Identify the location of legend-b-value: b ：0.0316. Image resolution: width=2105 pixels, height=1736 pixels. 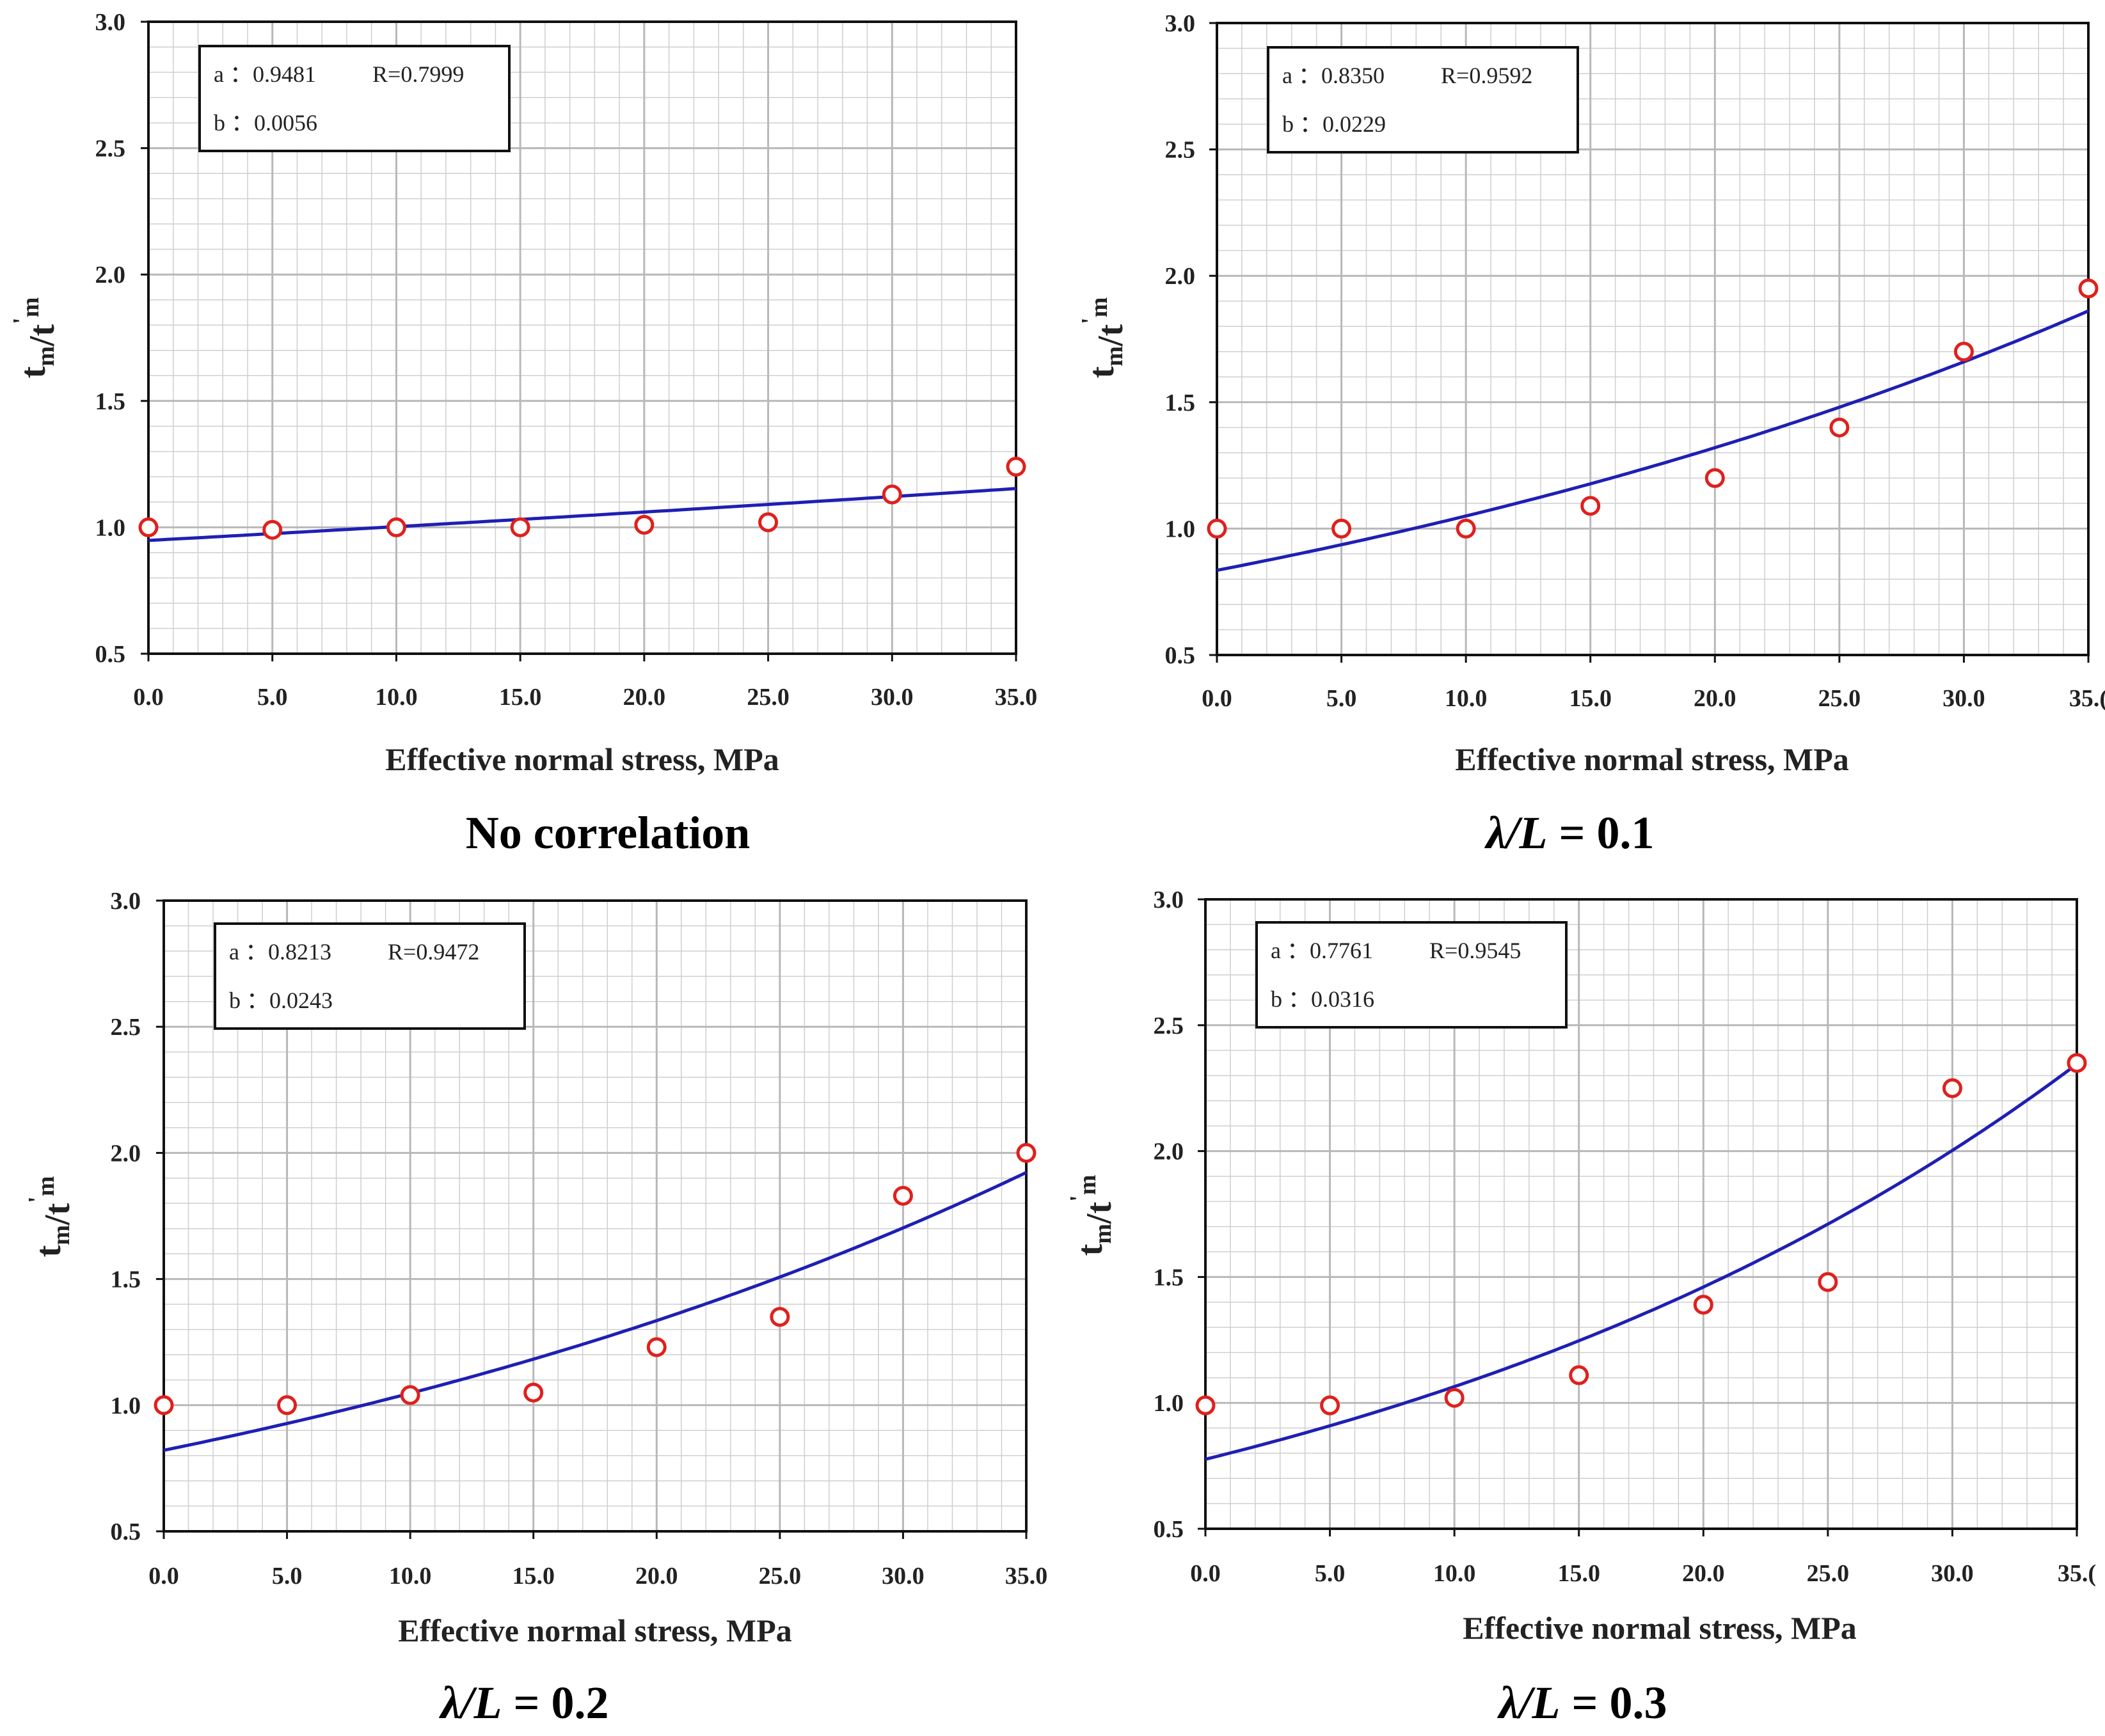
(1322, 999).